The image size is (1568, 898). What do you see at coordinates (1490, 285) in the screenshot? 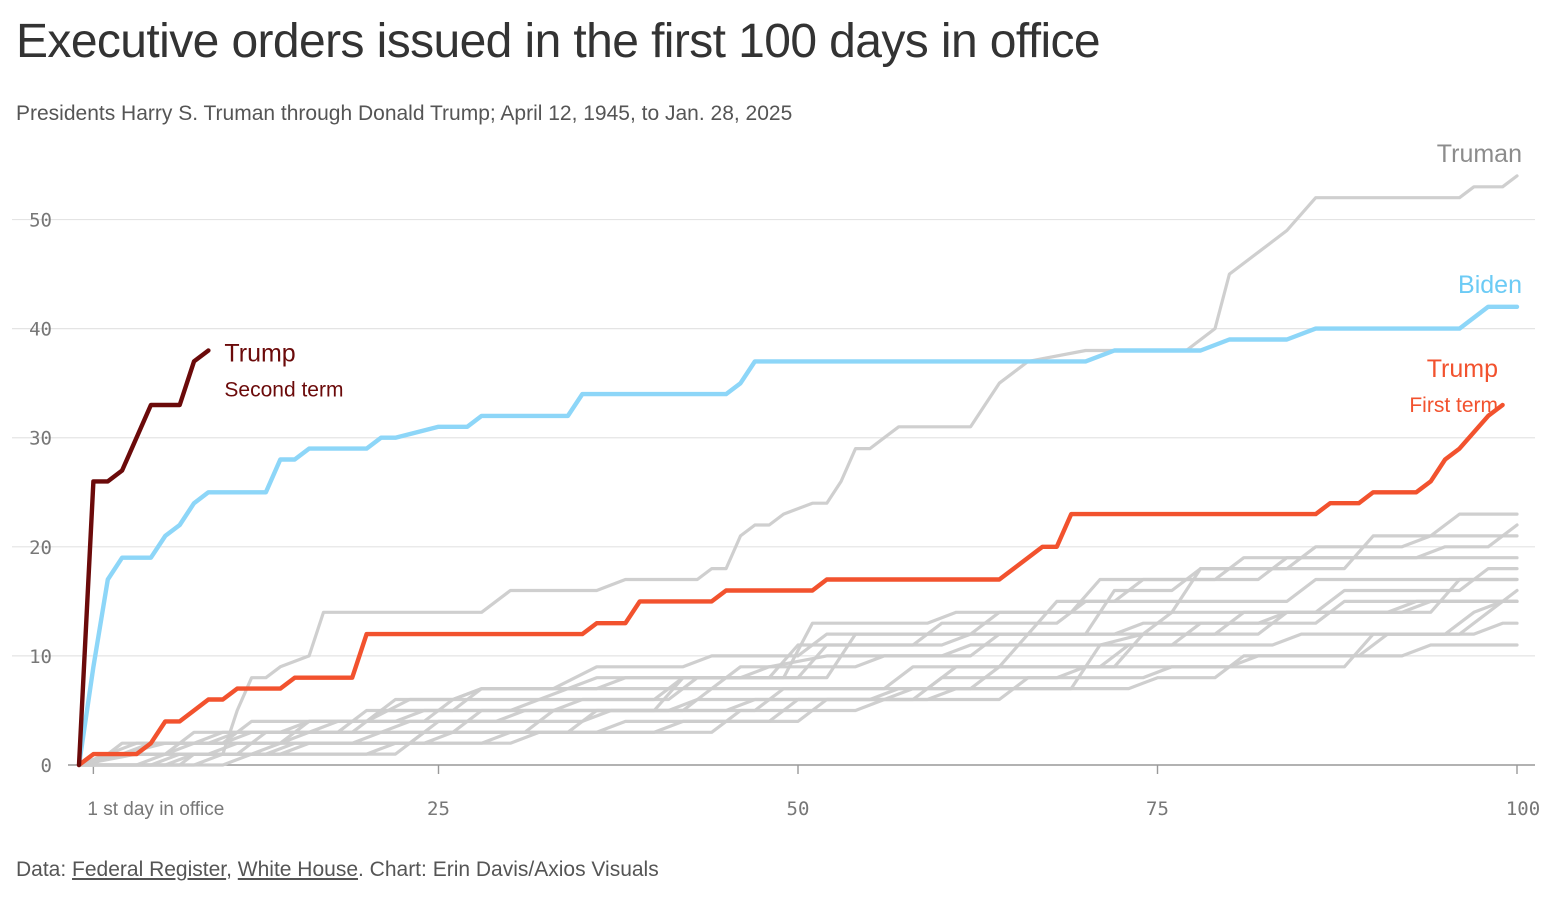
I see `series-label-biden: Biden` at bounding box center [1490, 285].